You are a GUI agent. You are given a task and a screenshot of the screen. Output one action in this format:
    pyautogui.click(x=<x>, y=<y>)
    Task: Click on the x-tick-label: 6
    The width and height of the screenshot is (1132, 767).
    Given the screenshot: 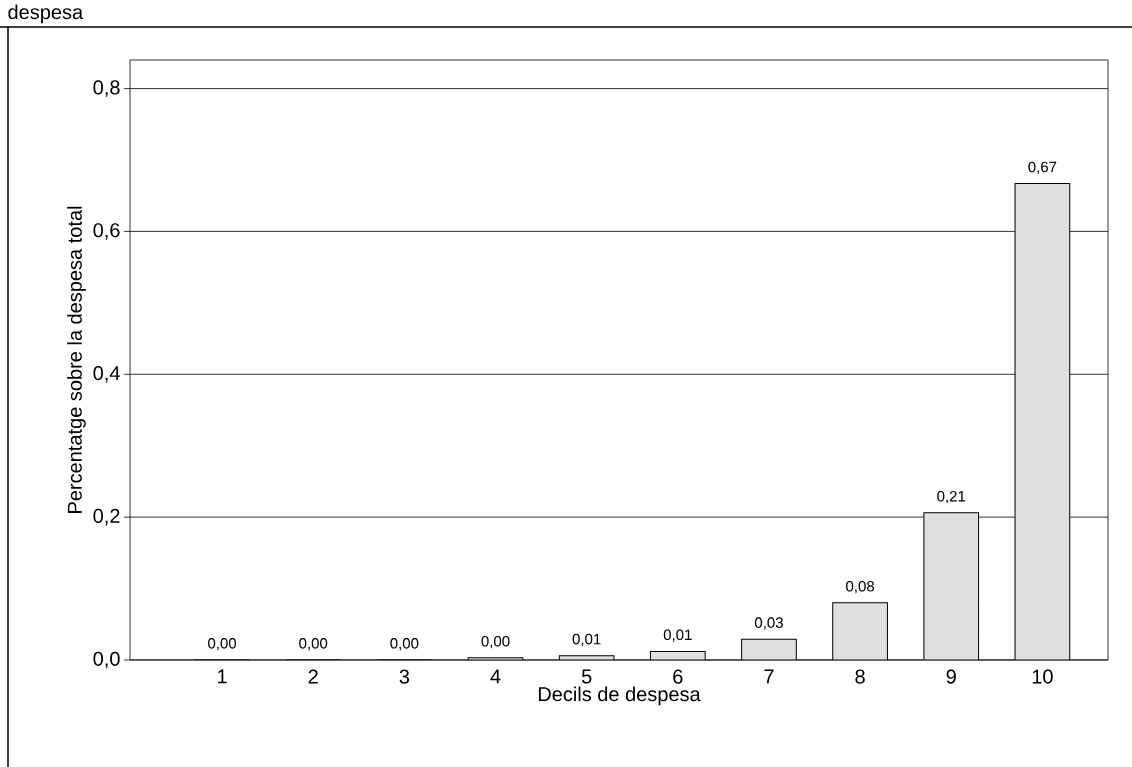 What is the action you would take?
    pyautogui.click(x=678, y=676)
    